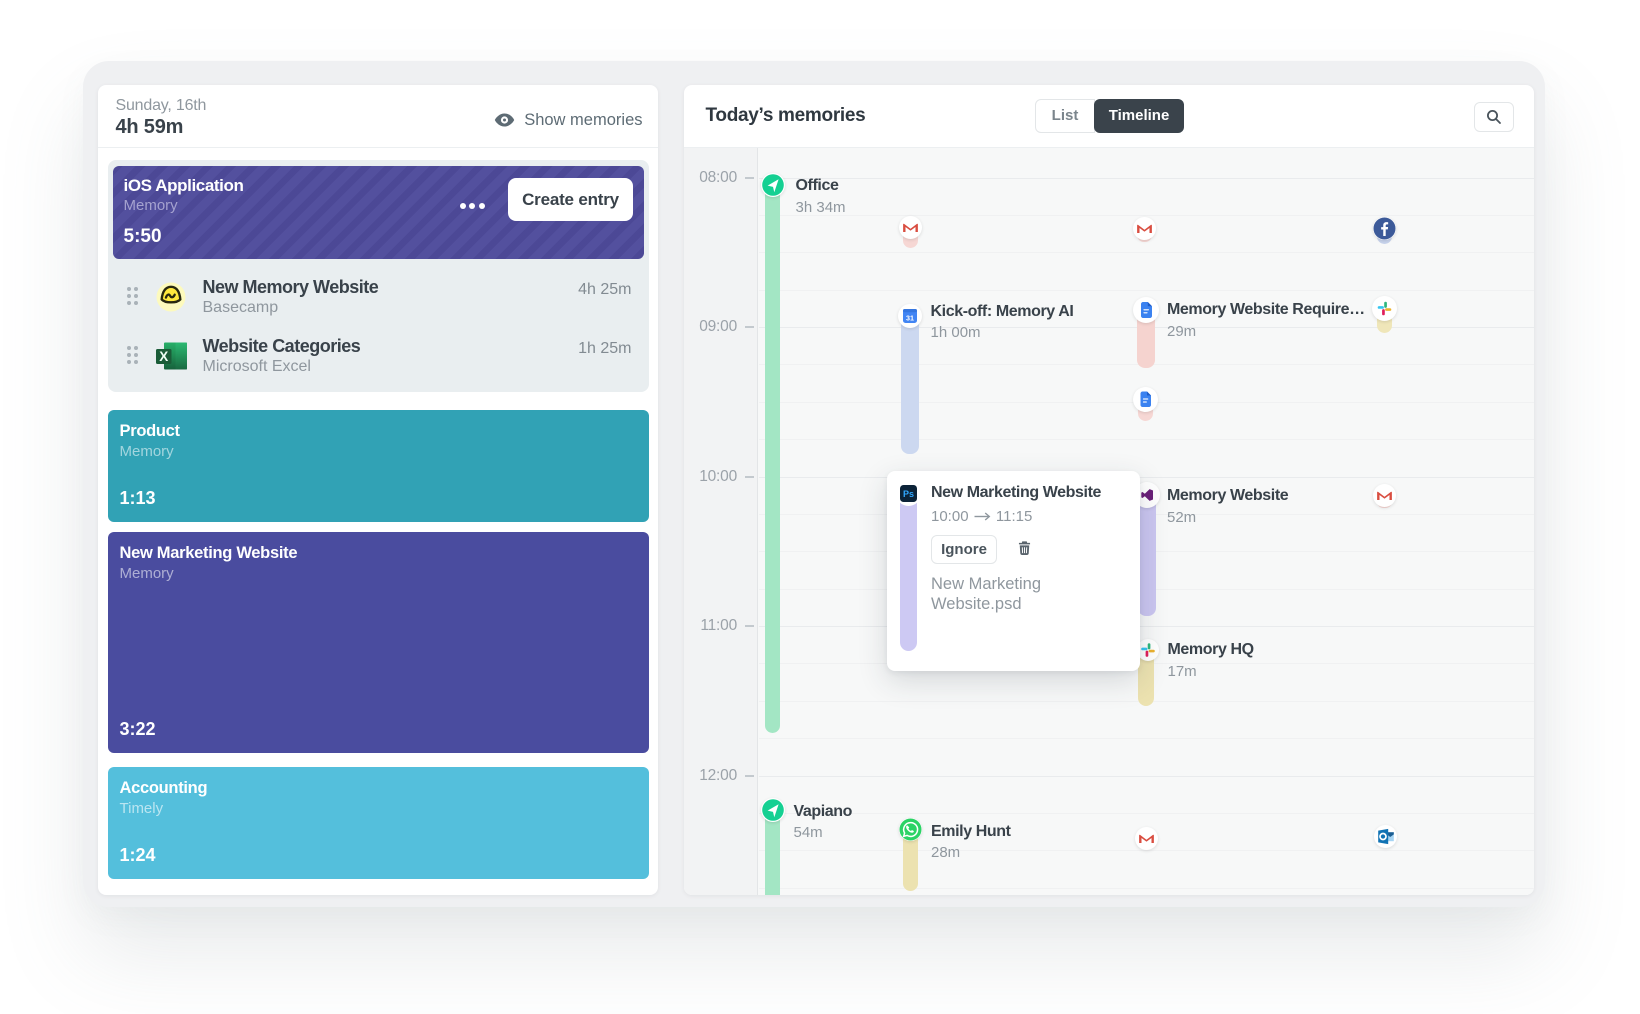  I want to click on svg-text: 31, so click(910, 317).